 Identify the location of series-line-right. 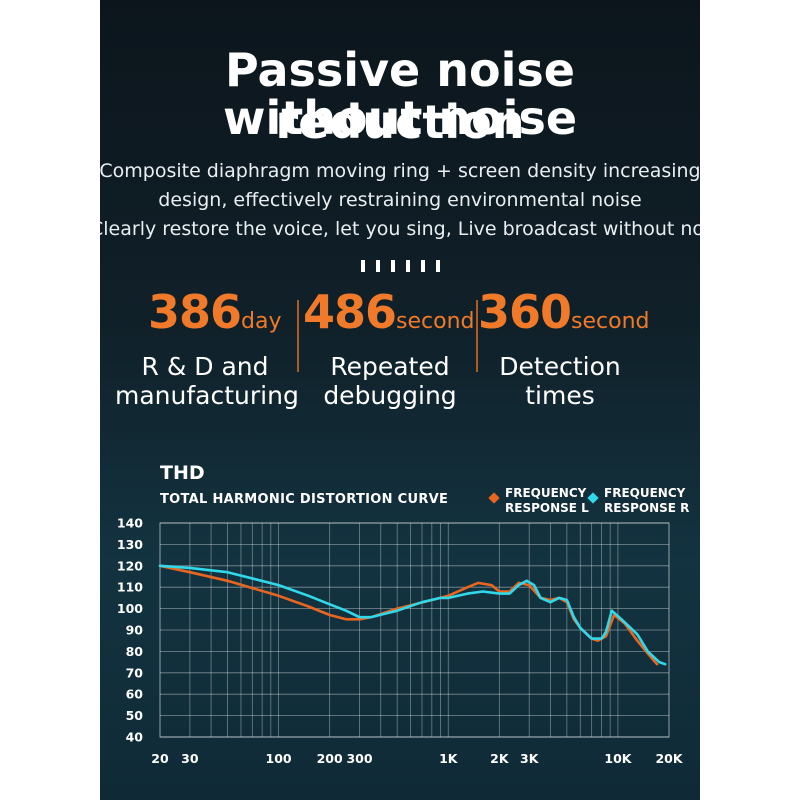
(412, 615).